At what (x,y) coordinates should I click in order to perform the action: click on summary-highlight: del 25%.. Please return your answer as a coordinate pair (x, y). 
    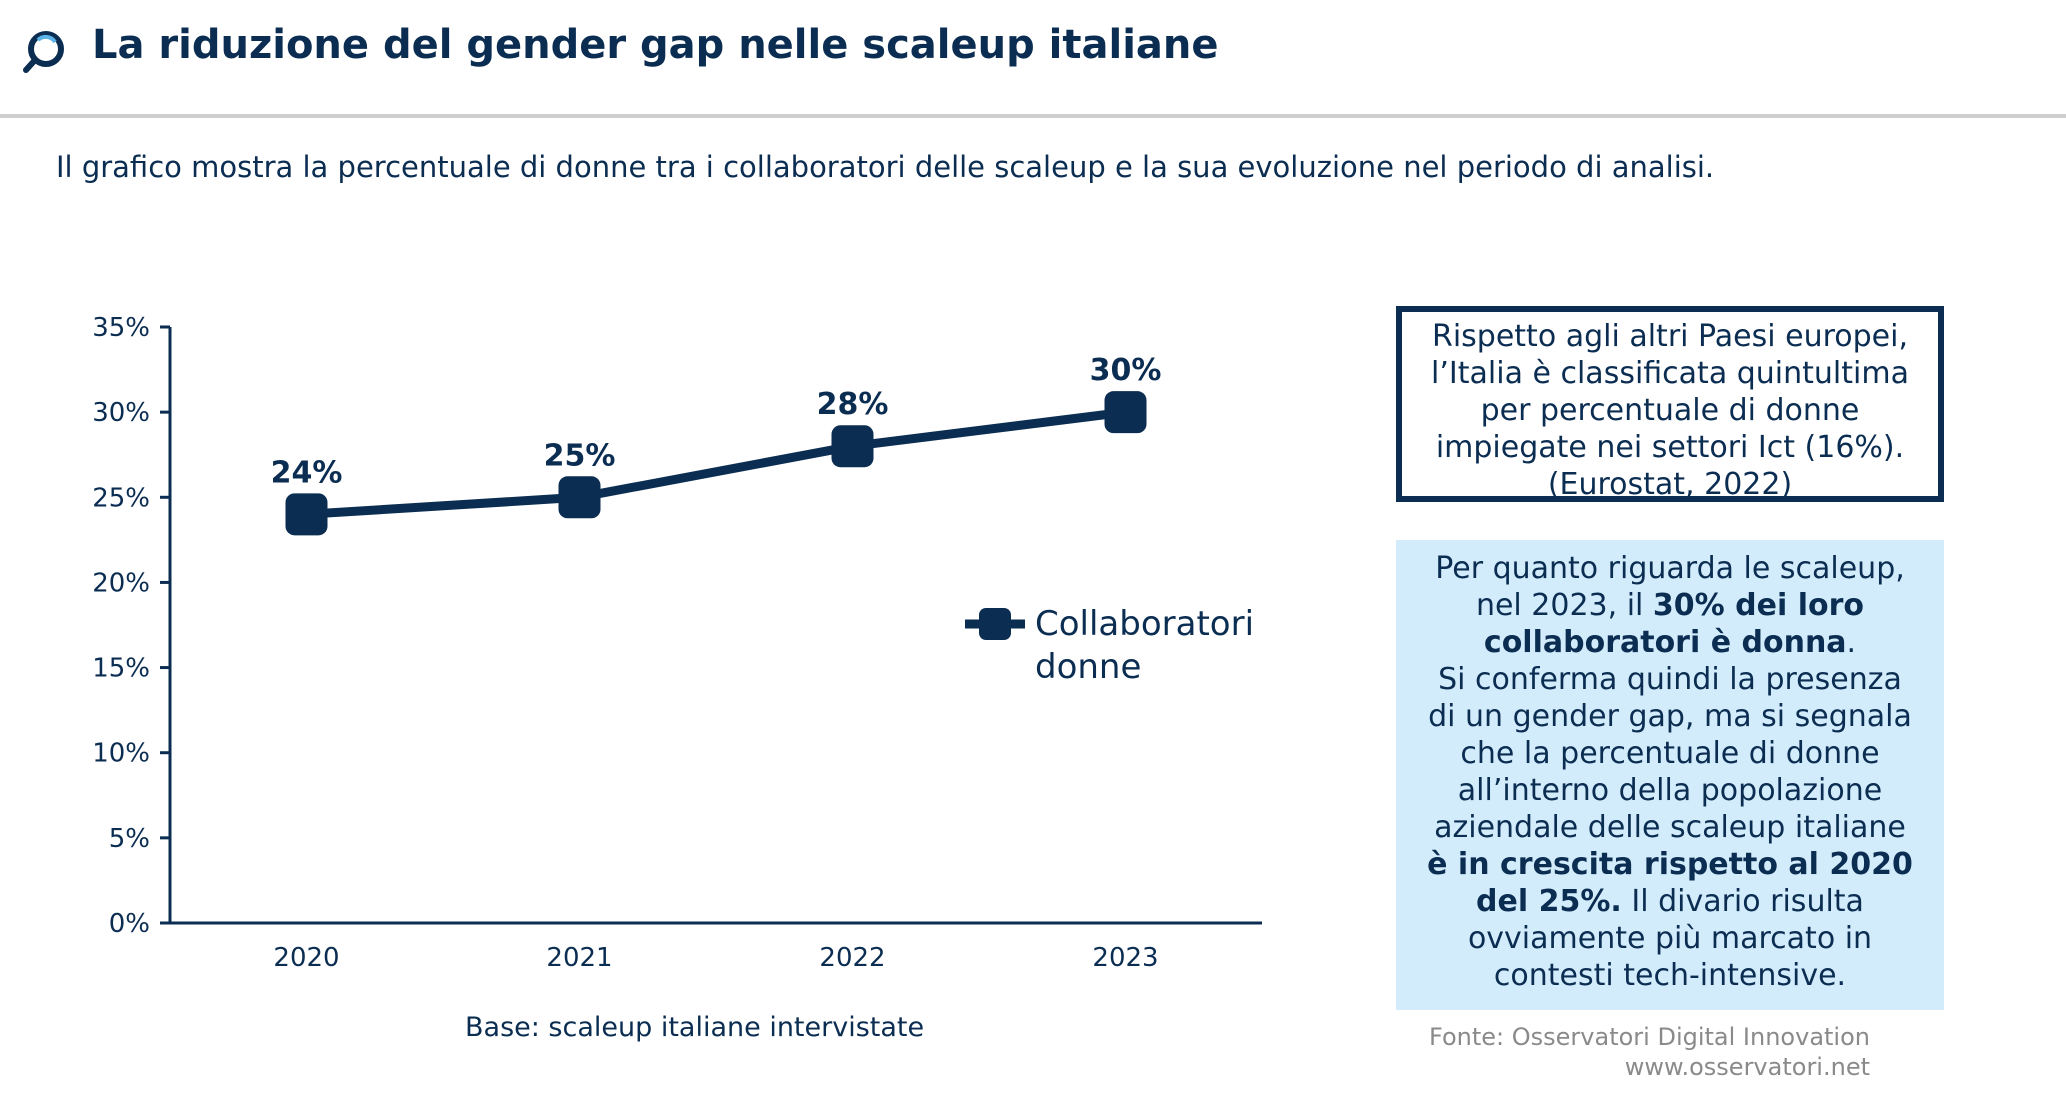
    Looking at the image, I should click on (1549, 901).